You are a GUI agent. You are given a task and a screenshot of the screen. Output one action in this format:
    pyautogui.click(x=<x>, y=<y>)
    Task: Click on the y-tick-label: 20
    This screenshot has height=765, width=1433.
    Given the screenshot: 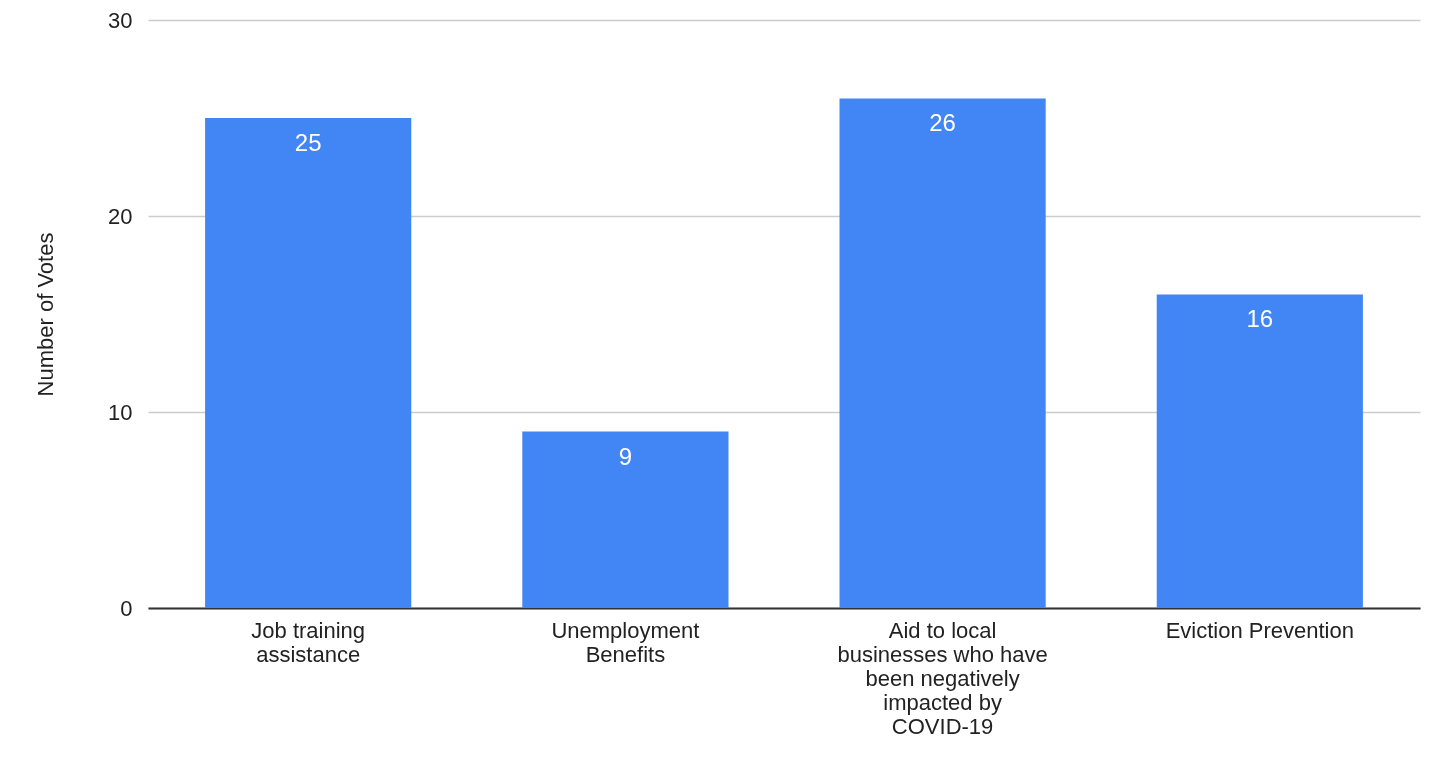 What is the action you would take?
    pyautogui.click(x=120, y=216)
    